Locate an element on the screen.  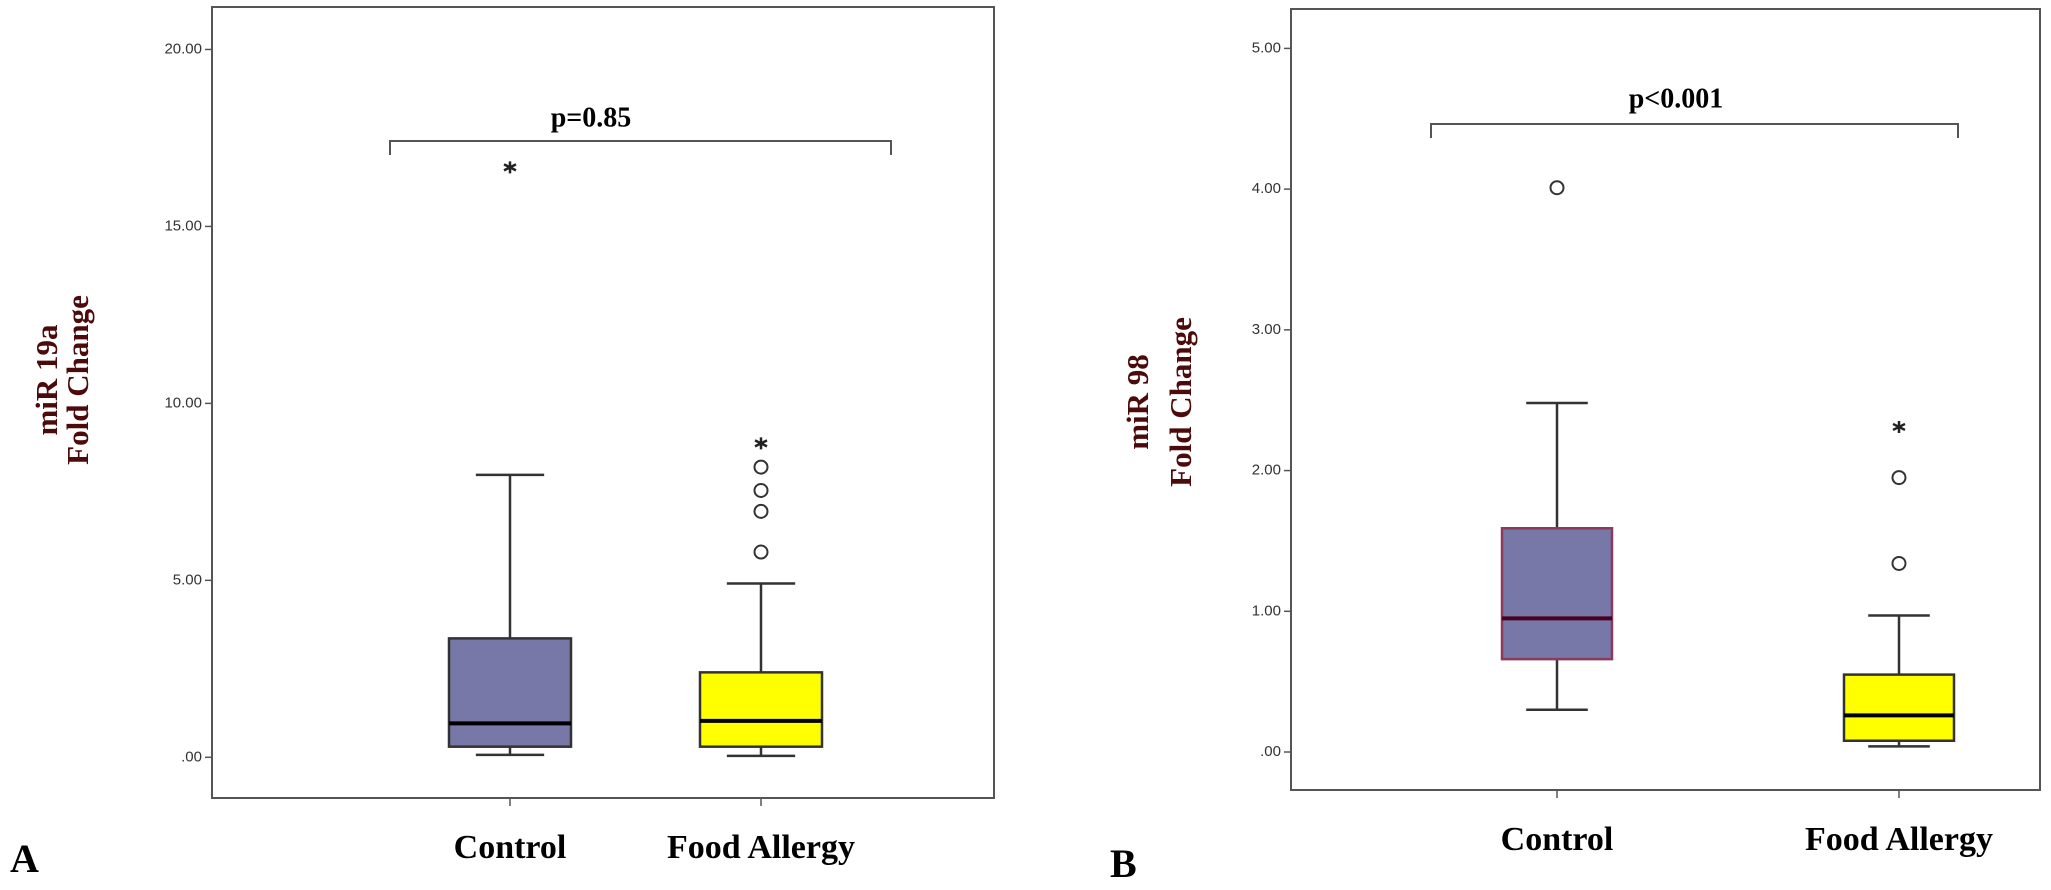
y-tick-label: 10.00 is located at coordinates (183, 402).